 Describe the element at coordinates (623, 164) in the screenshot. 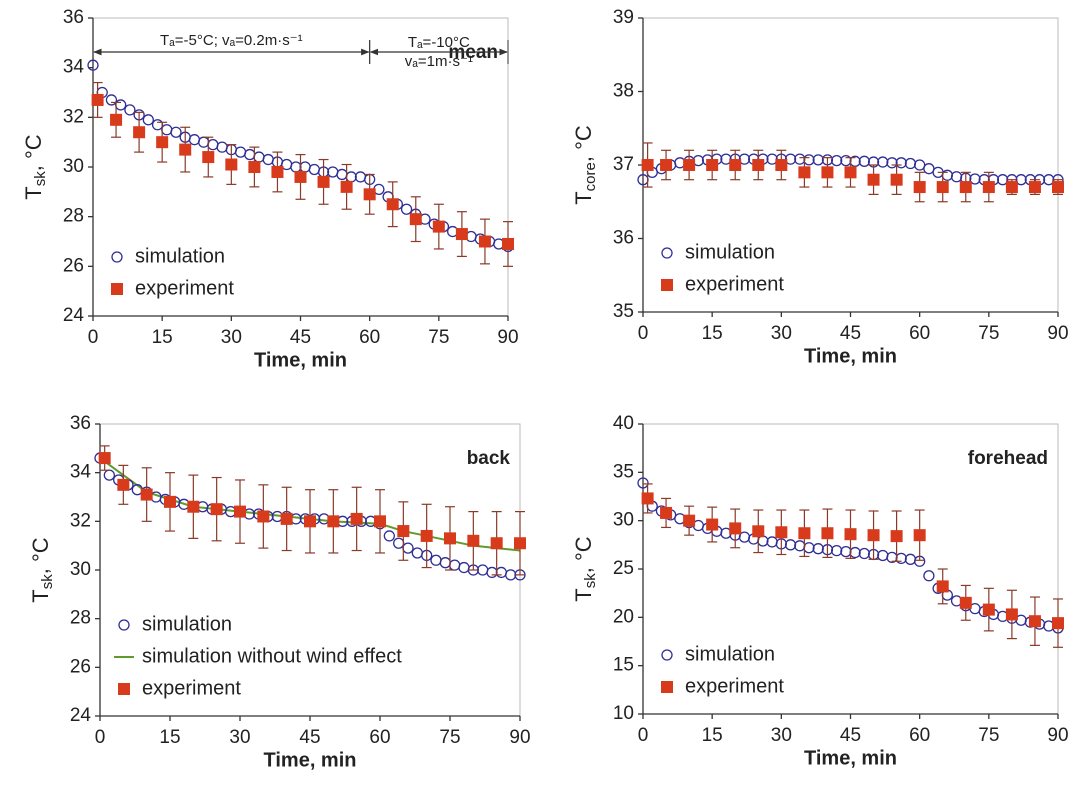

I see `y-tick-label: 37` at that location.